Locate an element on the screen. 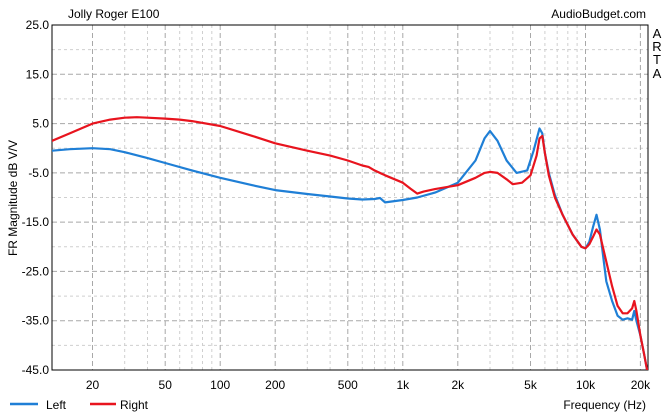 The width and height of the screenshot is (671, 420). side-label-a1: A is located at coordinates (657, 33).